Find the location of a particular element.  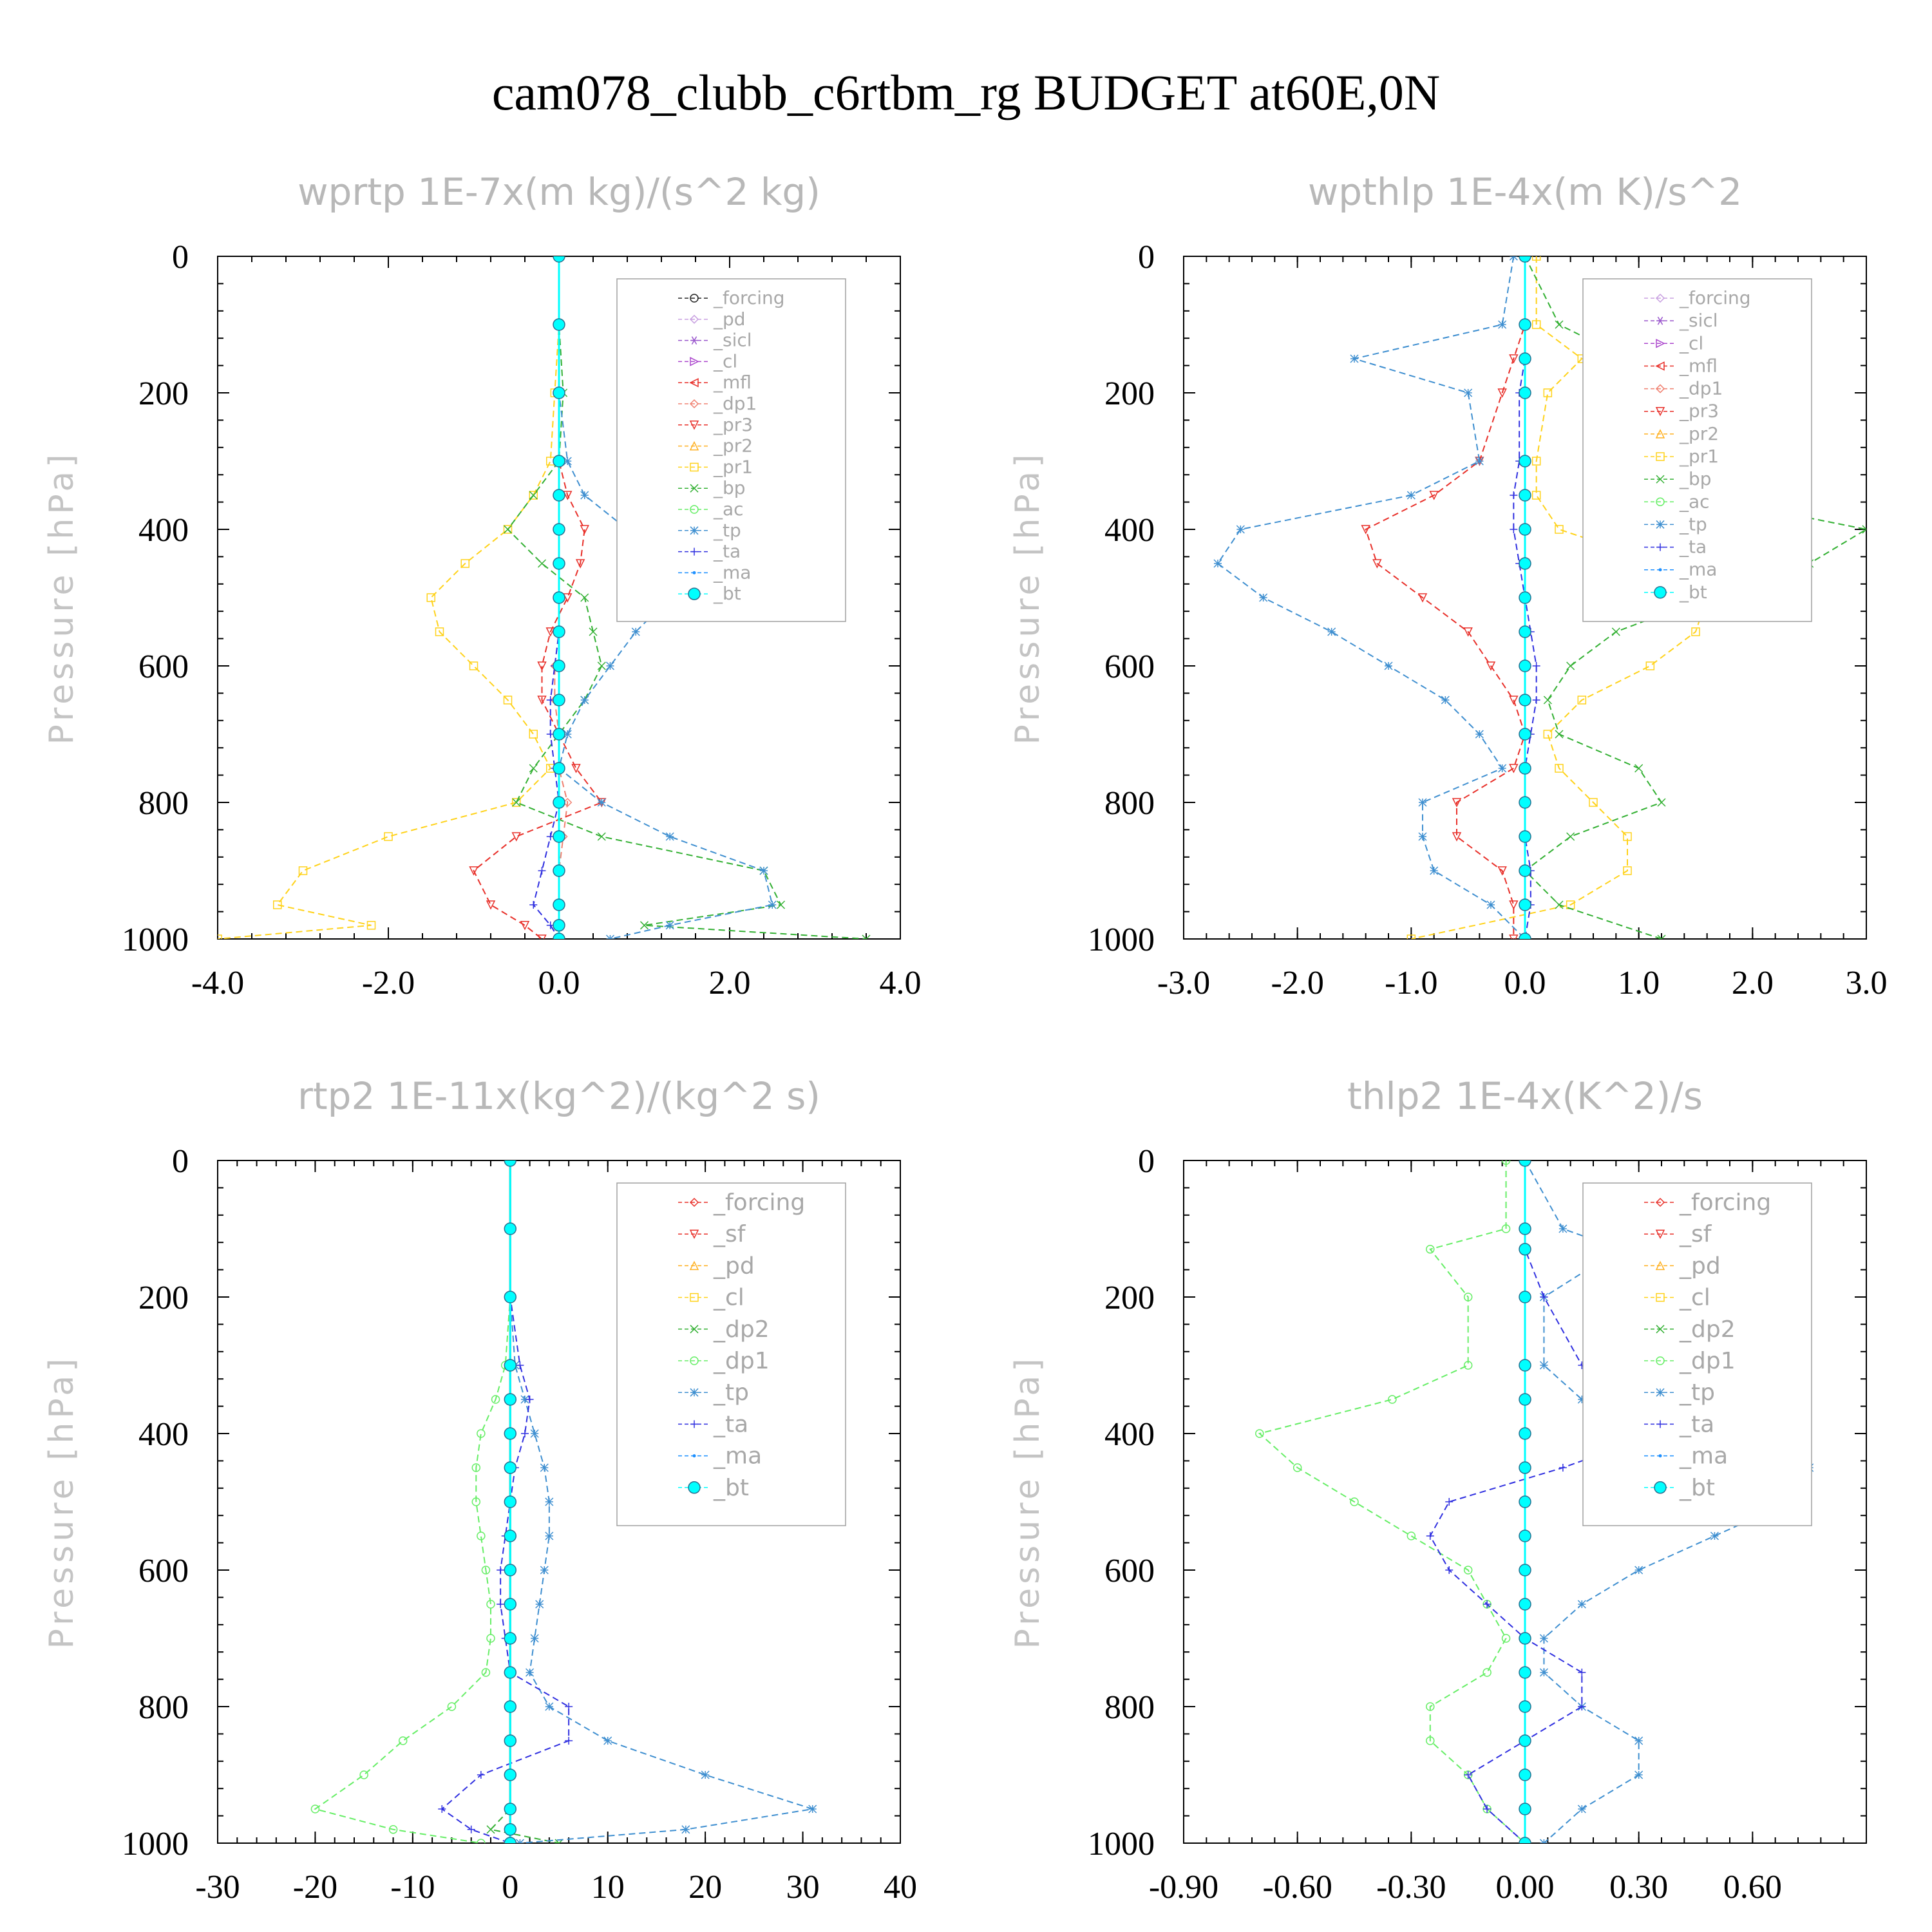

legend-label: _pd is located at coordinates (729, 319).